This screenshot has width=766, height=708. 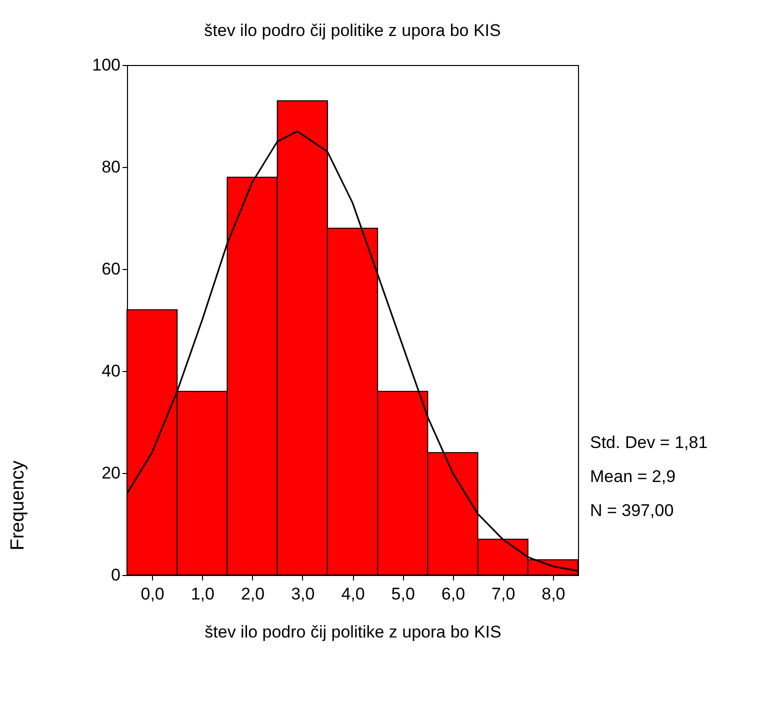 I want to click on x-tick-label: 3,0, so click(x=303, y=594).